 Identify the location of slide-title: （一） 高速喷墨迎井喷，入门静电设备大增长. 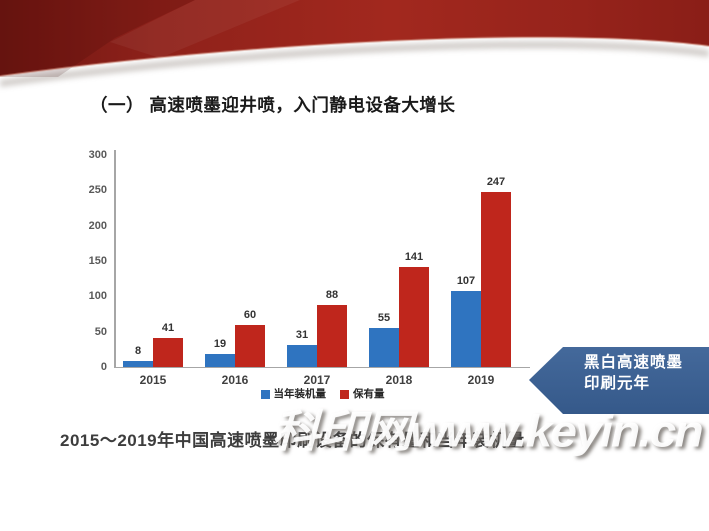
(273, 105).